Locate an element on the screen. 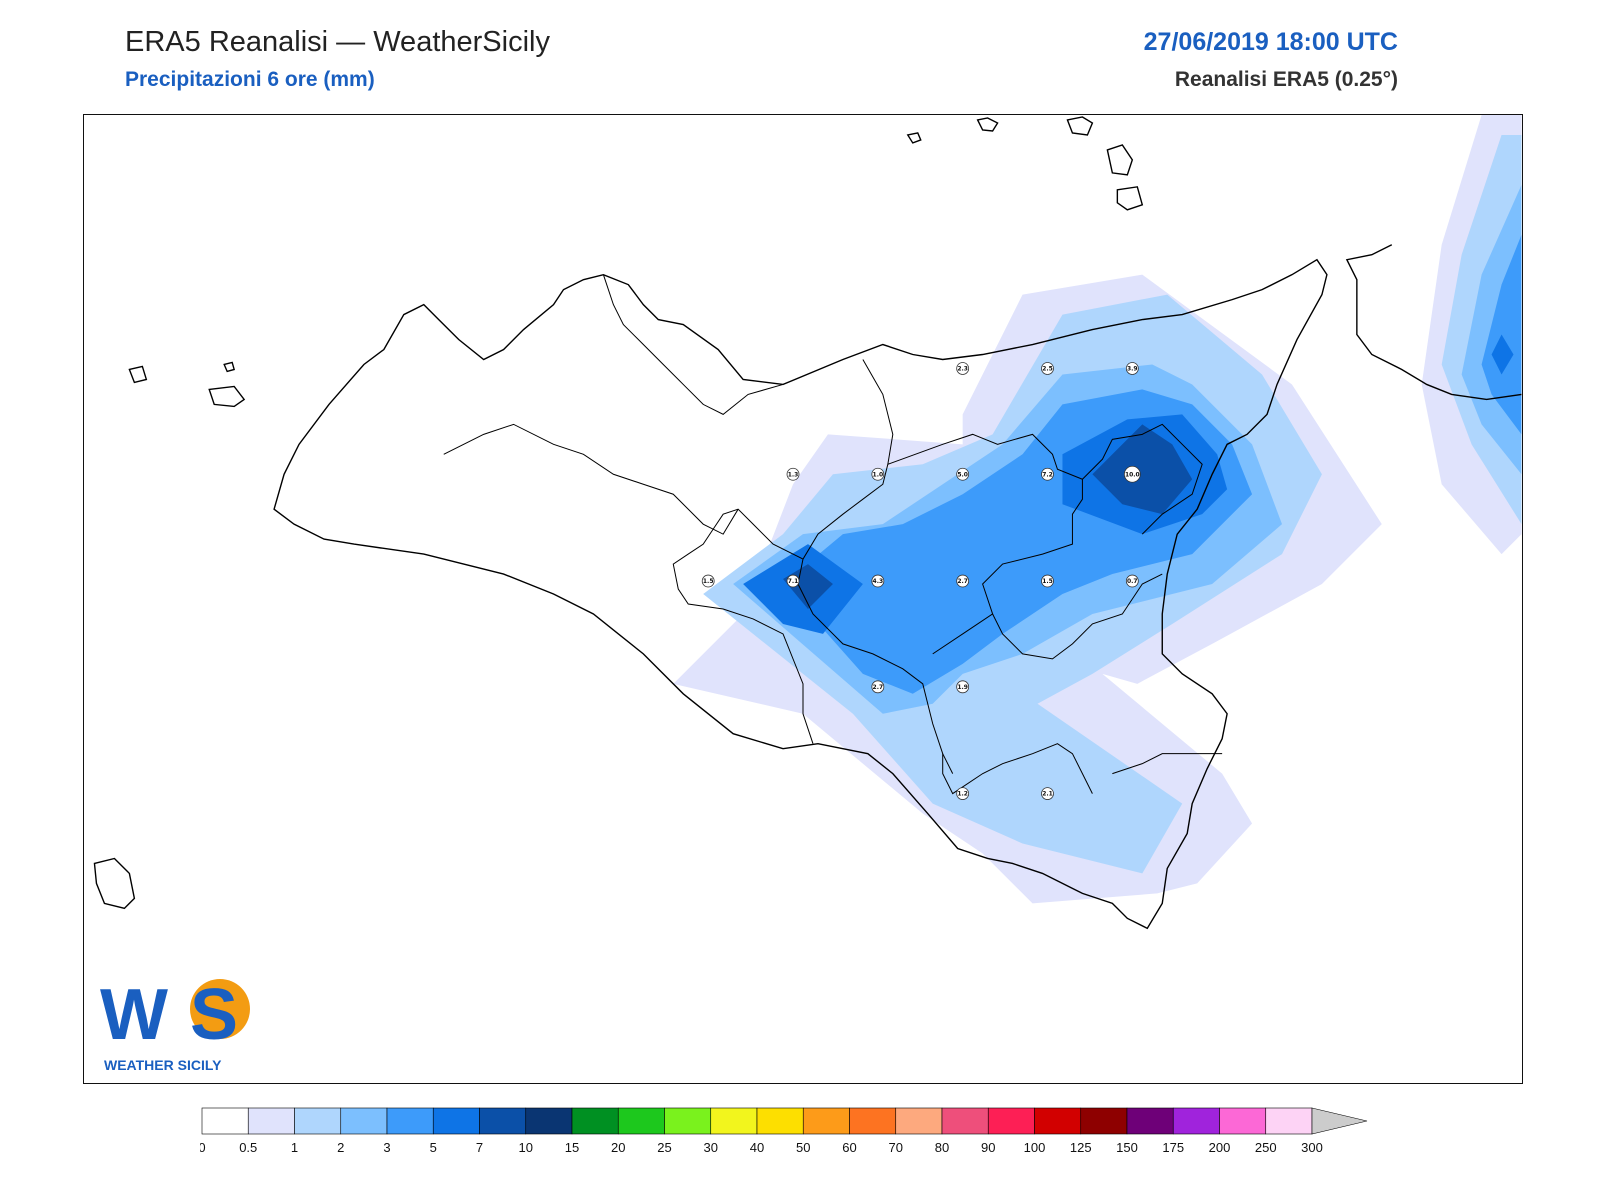 This screenshot has width=1600, height=1200. legend-tick-label: 70 is located at coordinates (896, 1147).